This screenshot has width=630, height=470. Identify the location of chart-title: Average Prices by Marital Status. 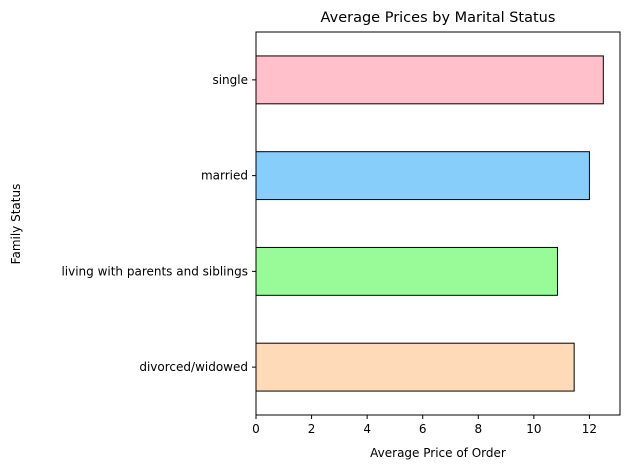
(438, 18).